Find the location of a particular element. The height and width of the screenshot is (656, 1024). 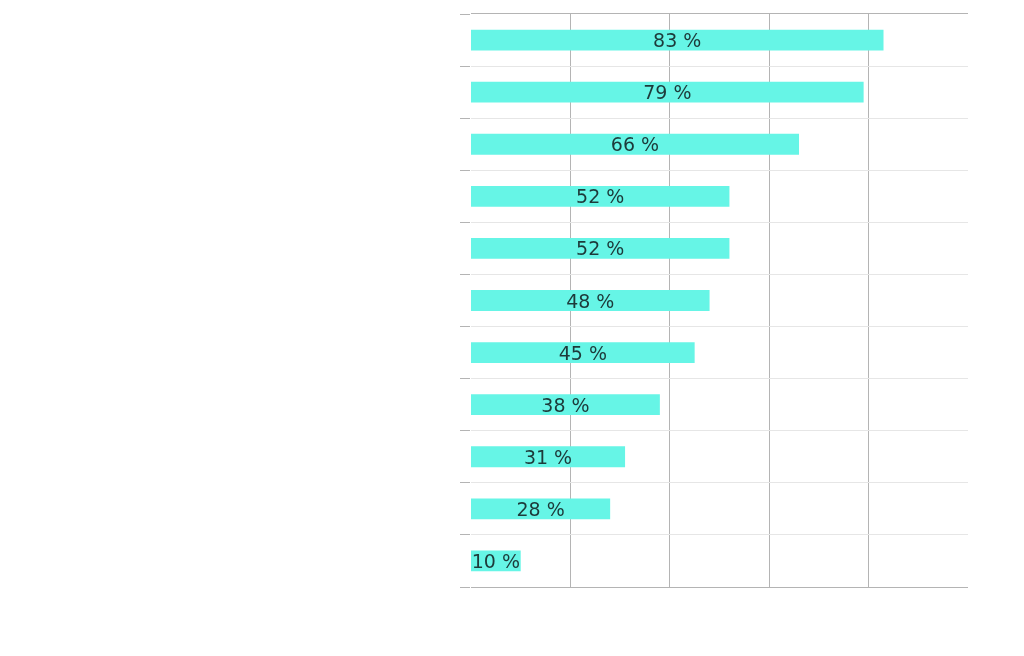

data-label: 38 % is located at coordinates (565, 404).